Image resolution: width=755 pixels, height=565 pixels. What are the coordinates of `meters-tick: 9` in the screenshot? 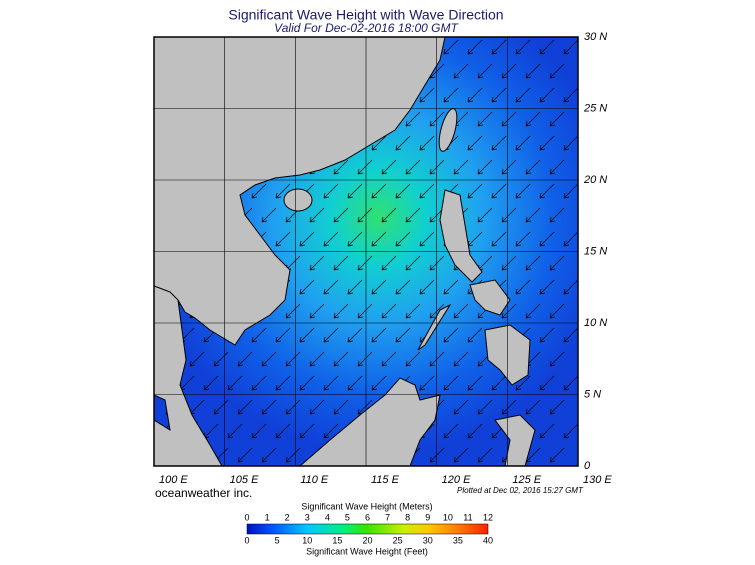 It's located at (427, 517).